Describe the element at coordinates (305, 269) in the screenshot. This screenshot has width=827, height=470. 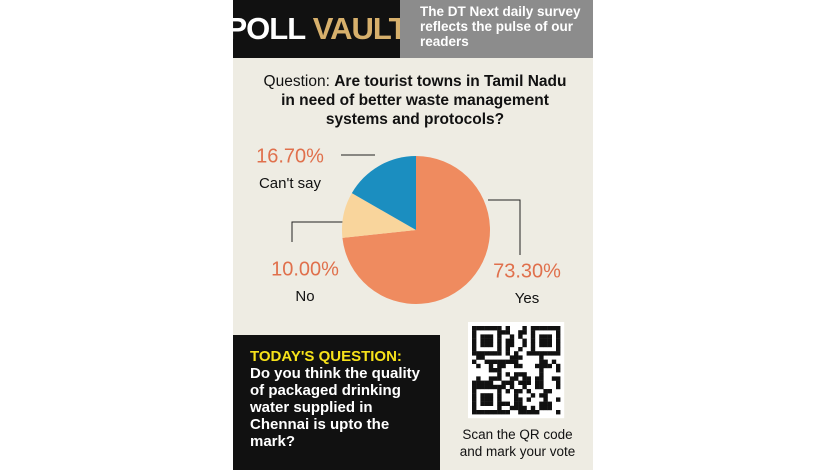
I see `value-label: 10.00%` at that location.